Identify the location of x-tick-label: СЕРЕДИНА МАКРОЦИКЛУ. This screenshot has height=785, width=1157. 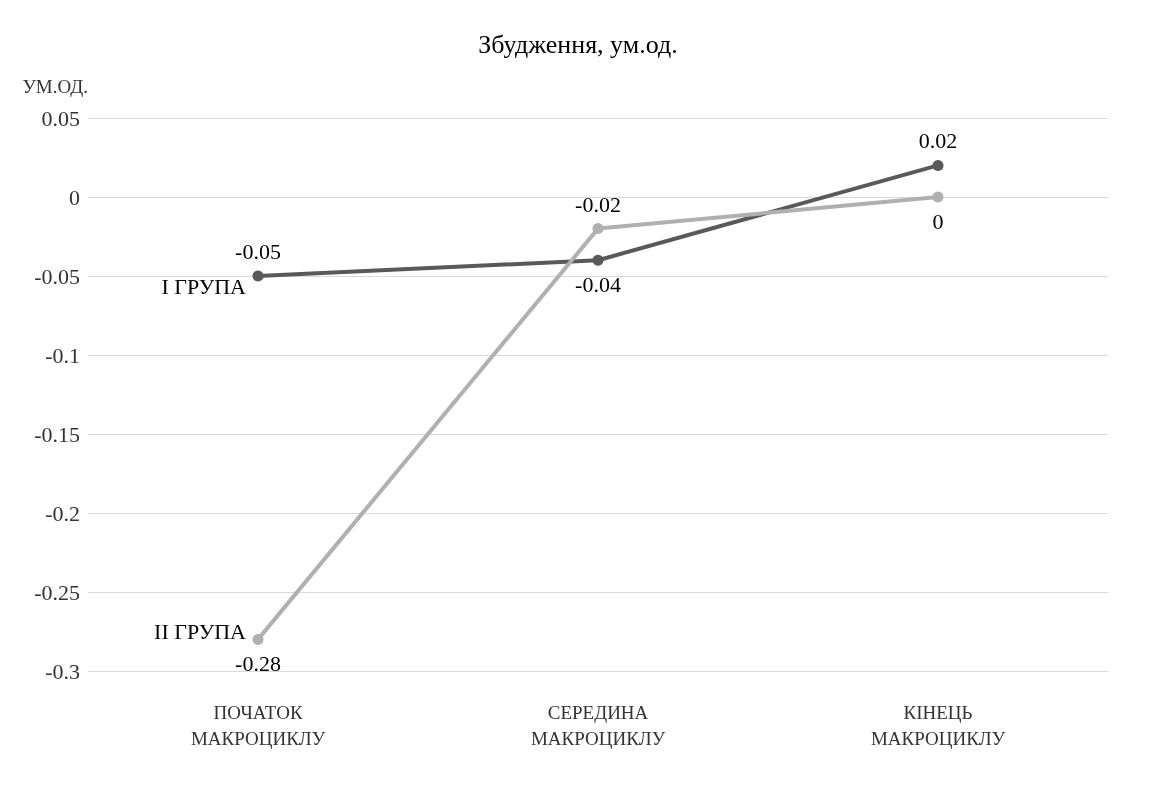
(598, 725).